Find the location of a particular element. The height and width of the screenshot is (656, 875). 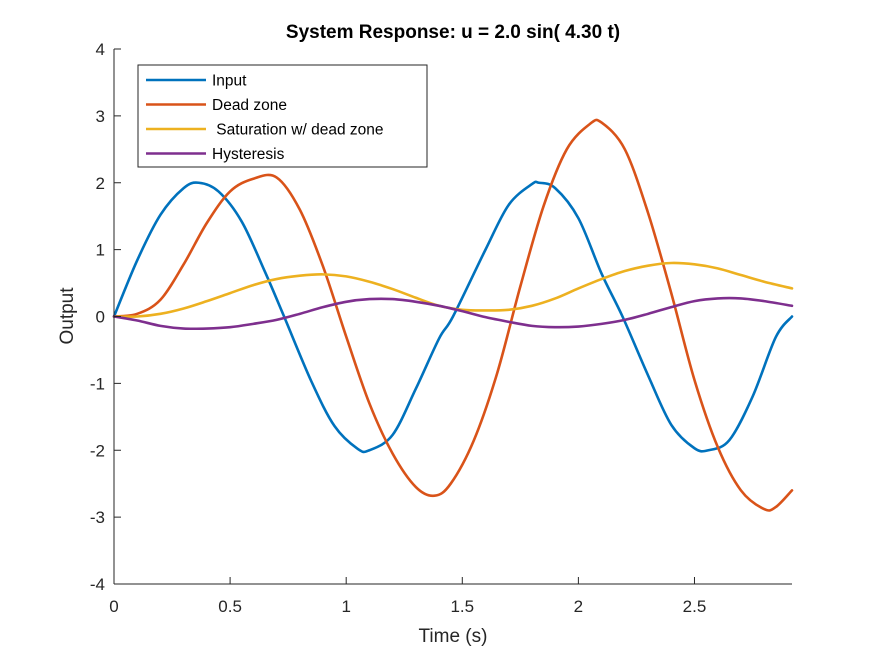

legend-label-input: Input is located at coordinates (229, 81).